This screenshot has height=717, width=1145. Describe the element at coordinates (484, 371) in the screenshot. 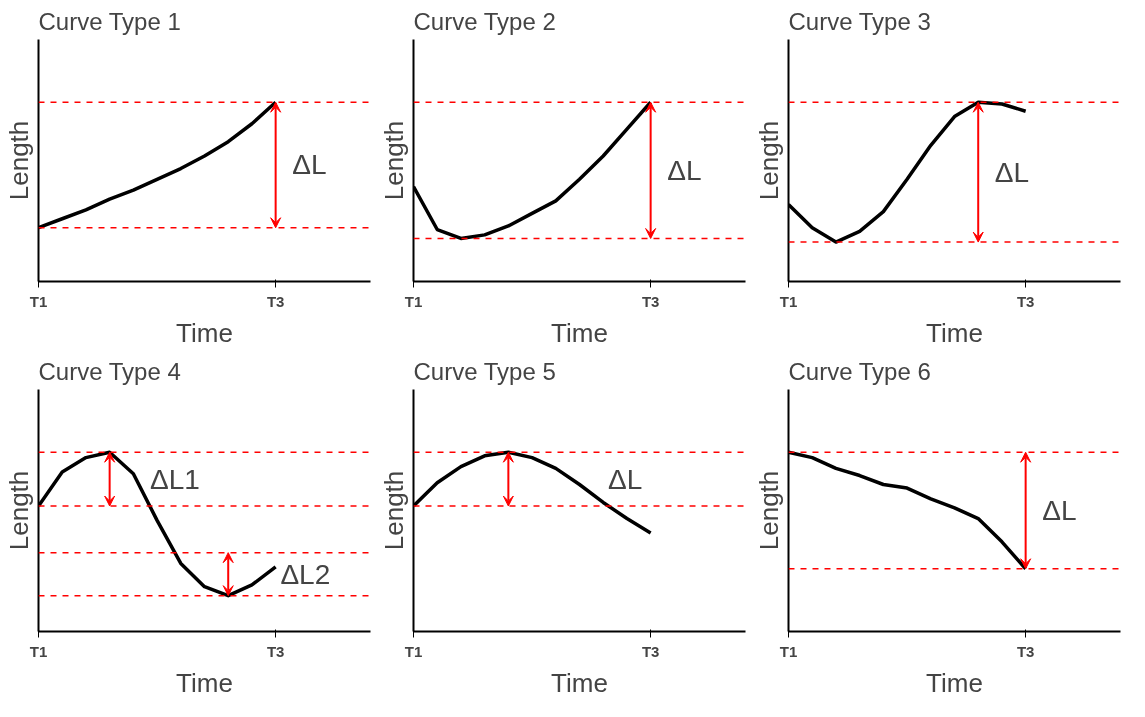

I see `chart-title: Curve Type 5` at that location.